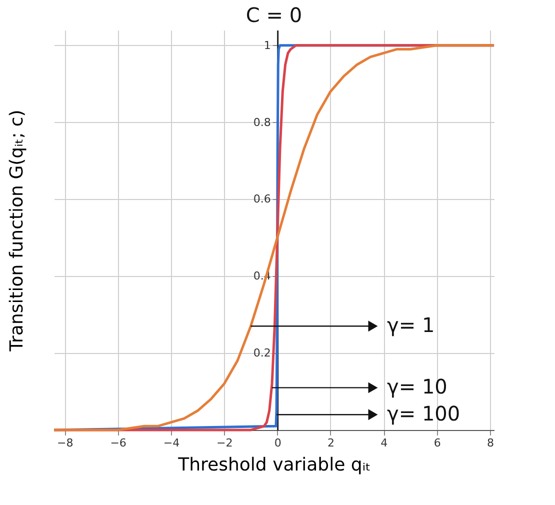 The width and height of the screenshot is (555, 505). I want to click on x-tick-label: −4, so click(171, 443).